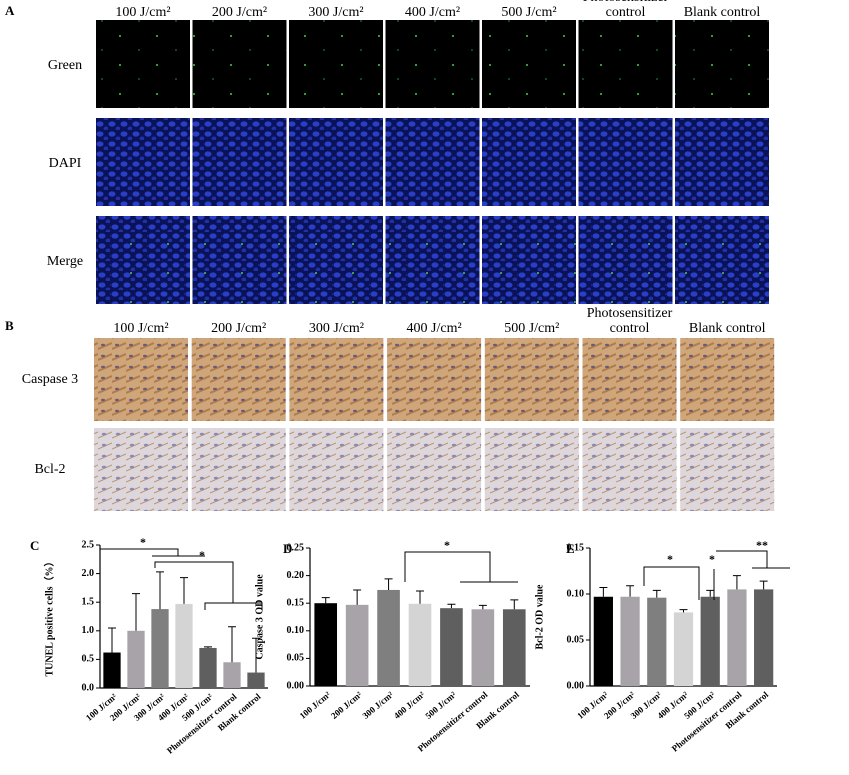 This screenshot has height=775, width=849. Describe the element at coordinates (65, 65) in the screenshot. I see `row-label: Green` at that location.